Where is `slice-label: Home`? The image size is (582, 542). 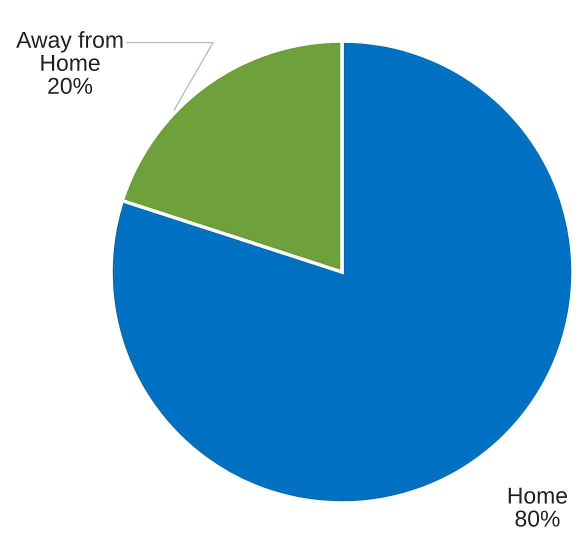 slice-label: Home is located at coordinates (537, 496).